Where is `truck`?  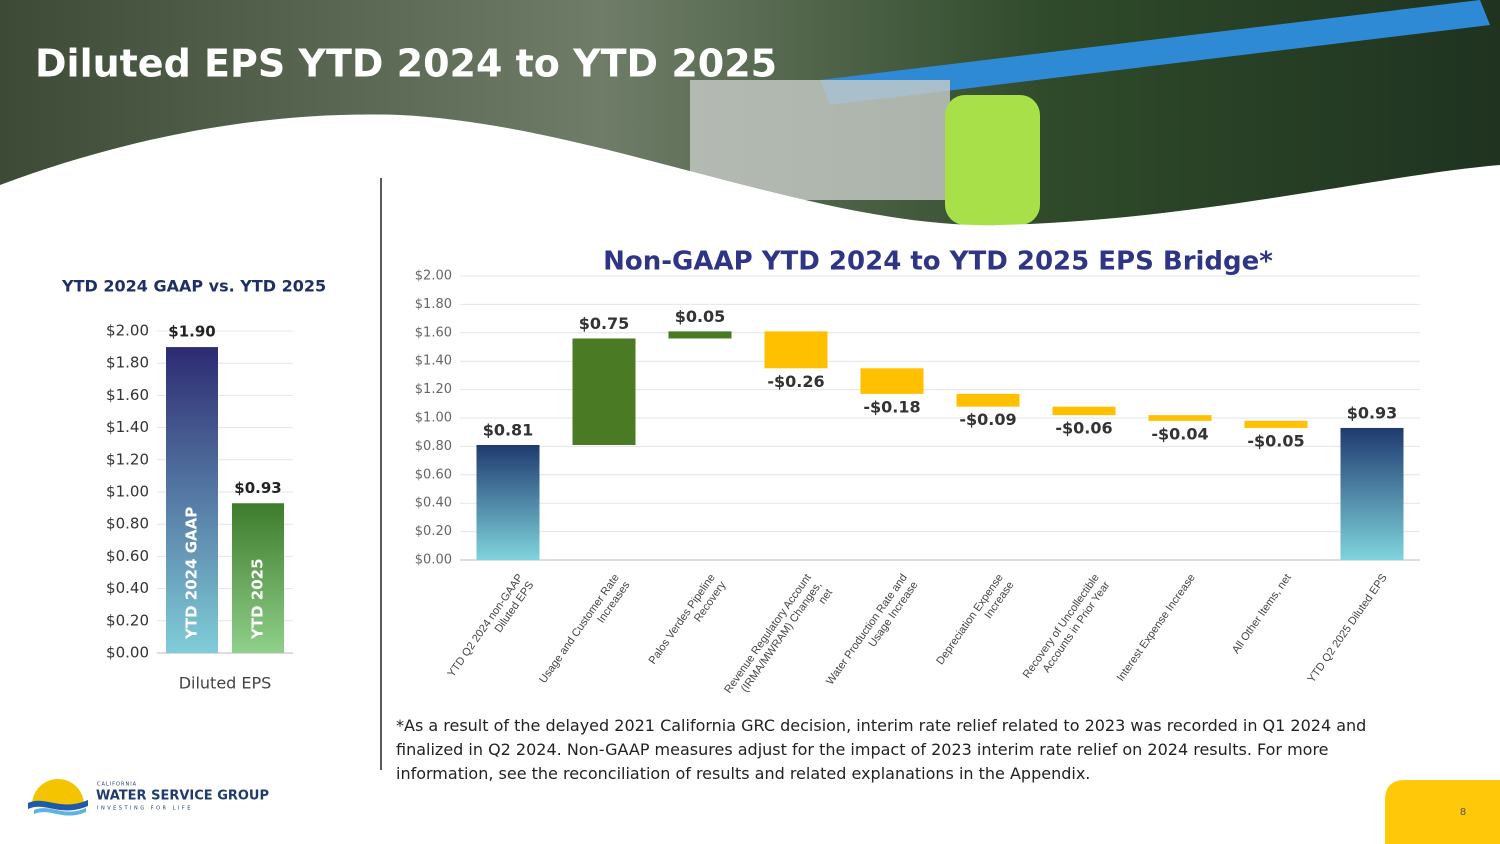 truck is located at coordinates (820, 140).